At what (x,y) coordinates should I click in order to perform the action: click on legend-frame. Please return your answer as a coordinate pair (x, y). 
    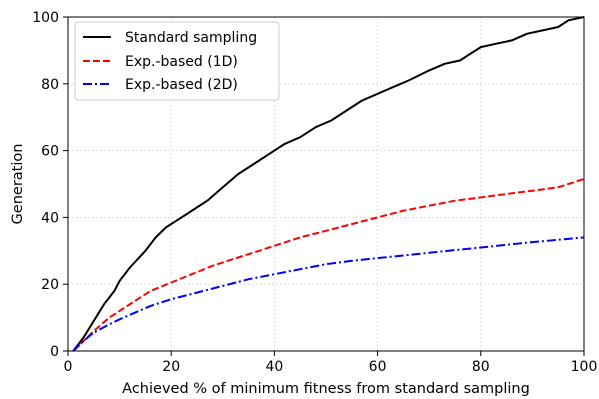
    Looking at the image, I should click on (177, 61).